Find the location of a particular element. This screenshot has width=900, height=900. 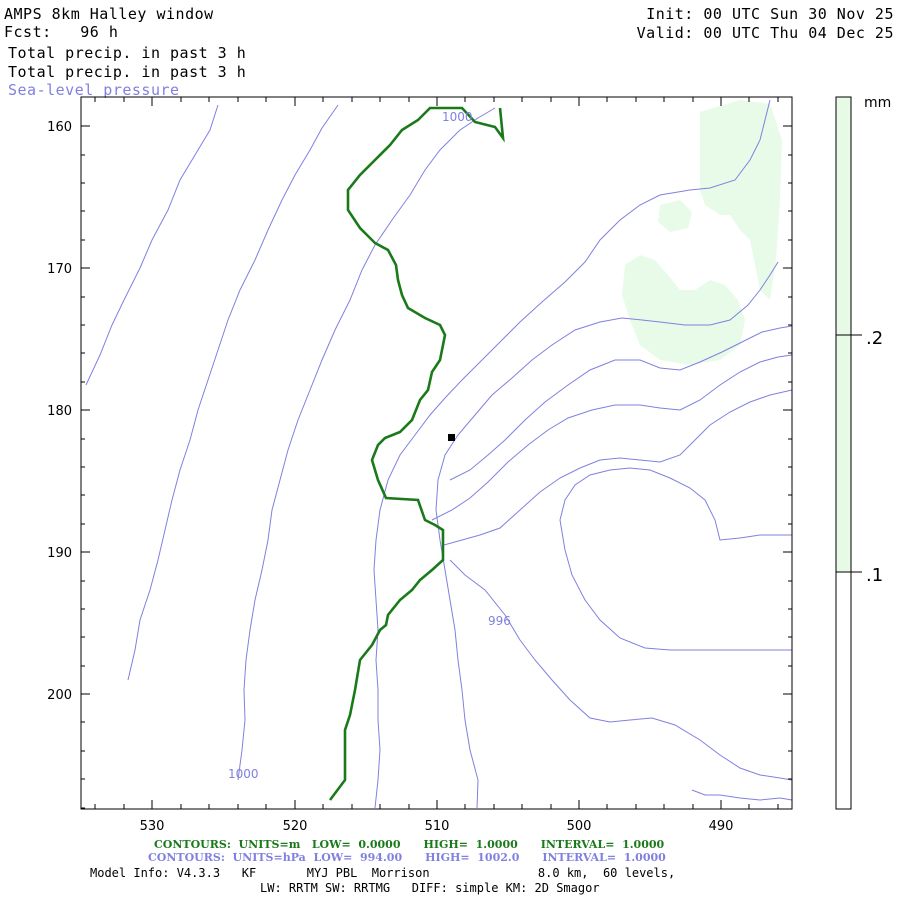

precip-area-small is located at coordinates (675, 216).